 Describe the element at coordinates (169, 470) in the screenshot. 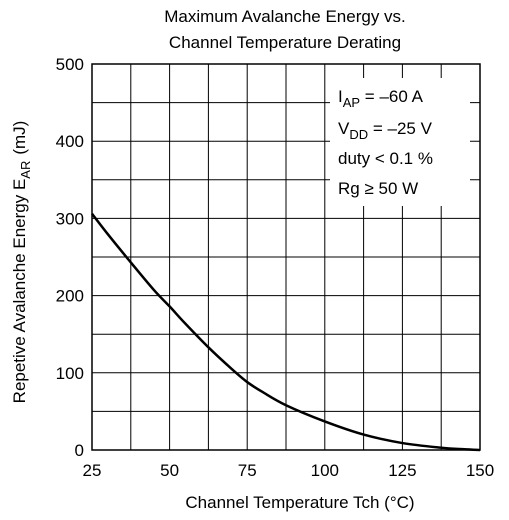

I see `x-tick-label: 50` at that location.